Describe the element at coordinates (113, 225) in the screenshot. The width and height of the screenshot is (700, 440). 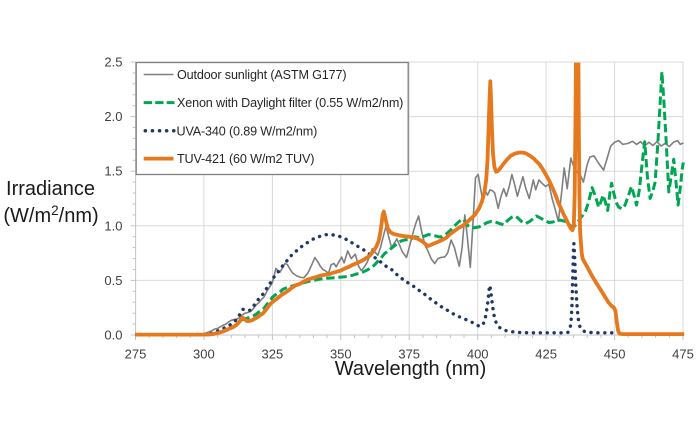
I see `svg-text: 1.0` at that location.